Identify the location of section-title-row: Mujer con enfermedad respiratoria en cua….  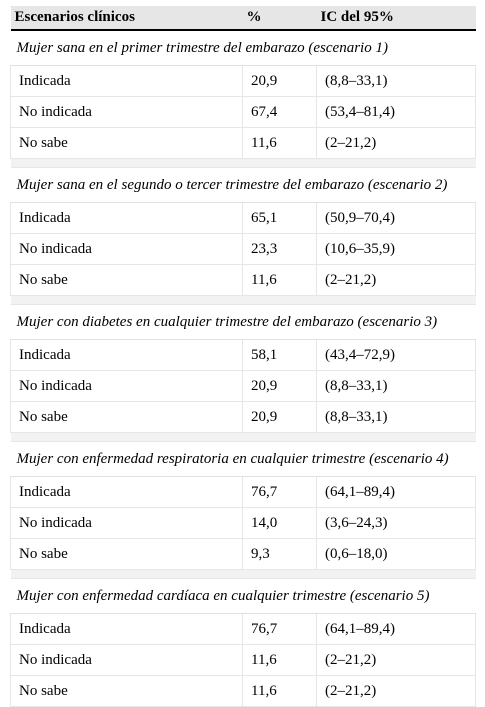
(243, 459).